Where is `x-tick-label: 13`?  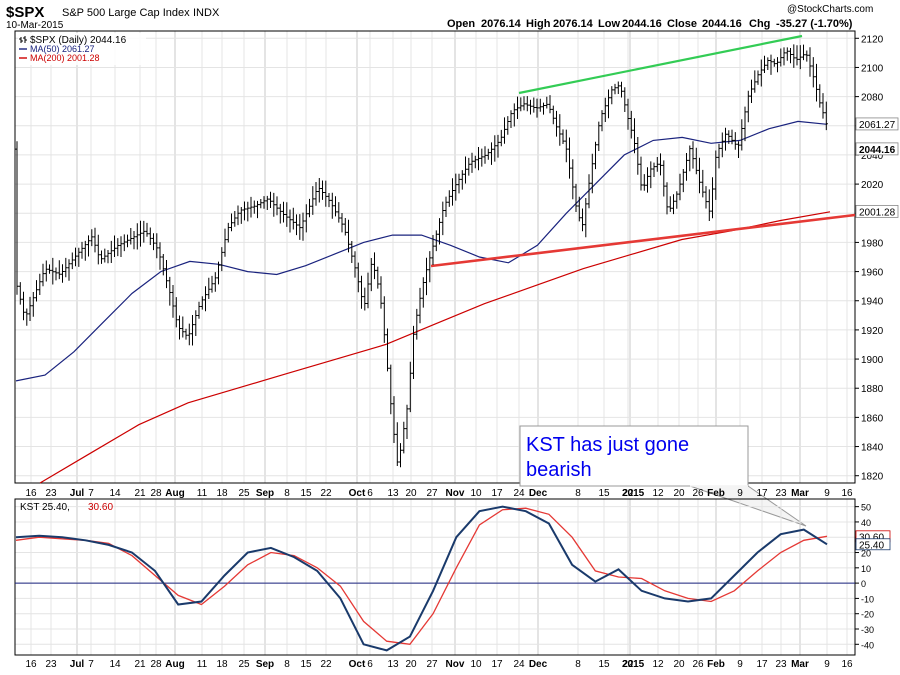
x-tick-label: 13 is located at coordinates (393, 493).